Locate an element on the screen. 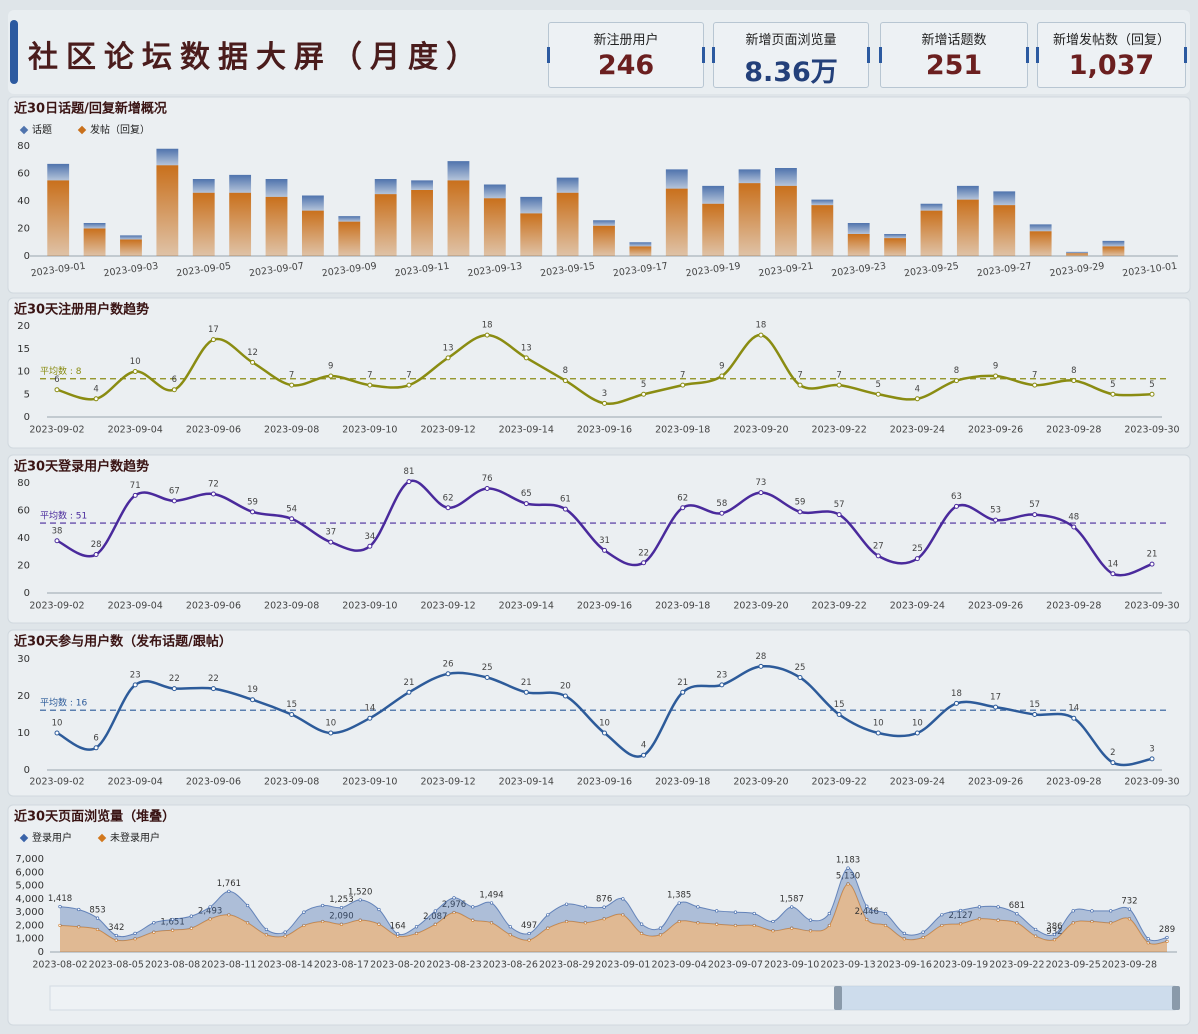  y-tick-label: 7,000 is located at coordinates (29, 859).